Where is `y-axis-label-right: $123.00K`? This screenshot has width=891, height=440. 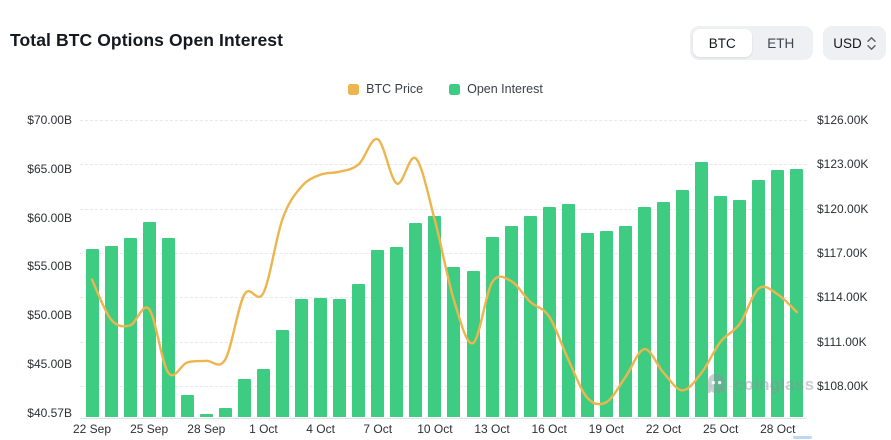 y-axis-label-right: $123.00K is located at coordinates (843, 164).